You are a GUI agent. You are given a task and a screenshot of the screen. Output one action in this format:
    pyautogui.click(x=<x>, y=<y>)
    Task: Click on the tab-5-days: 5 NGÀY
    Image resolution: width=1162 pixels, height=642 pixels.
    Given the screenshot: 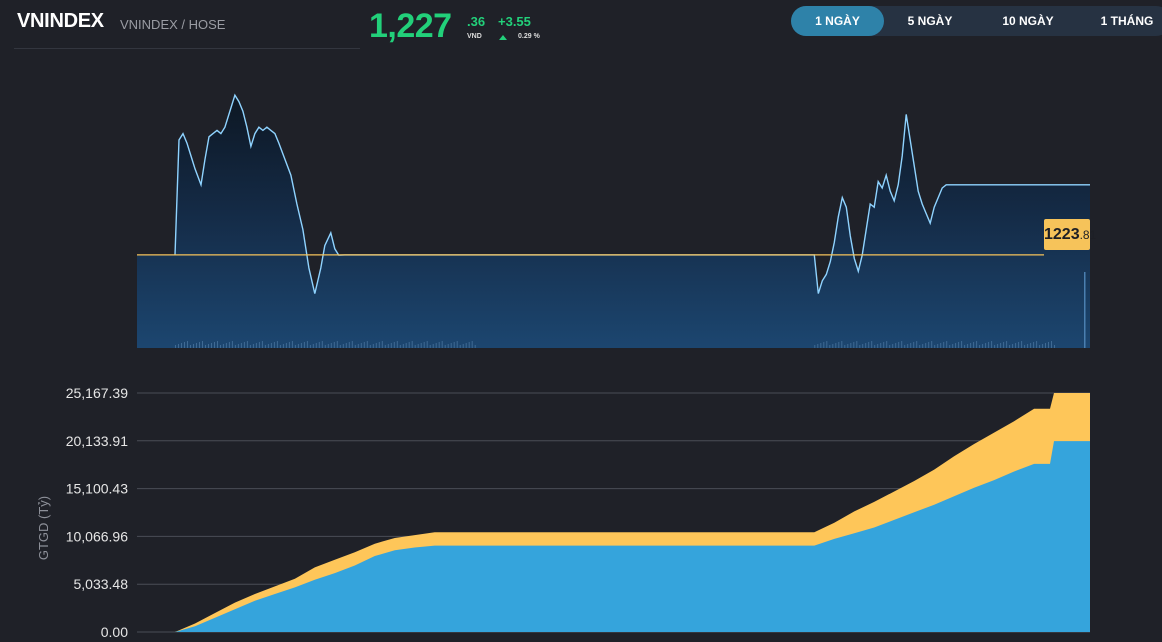 What is the action you would take?
    pyautogui.click(x=930, y=21)
    